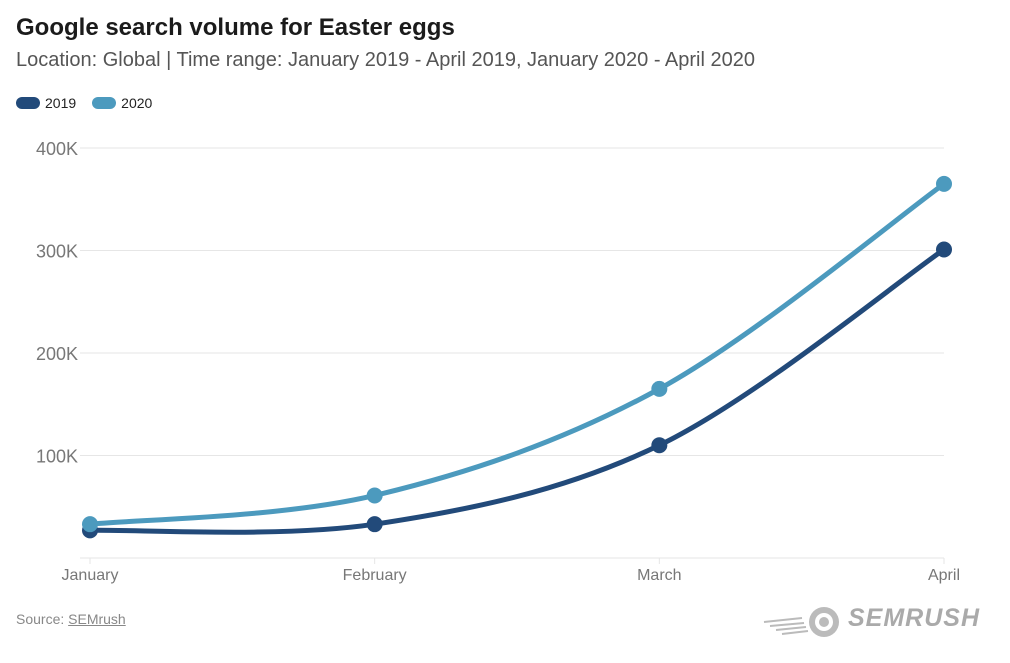  I want to click on legend-label-2020: 2020, so click(137, 103).